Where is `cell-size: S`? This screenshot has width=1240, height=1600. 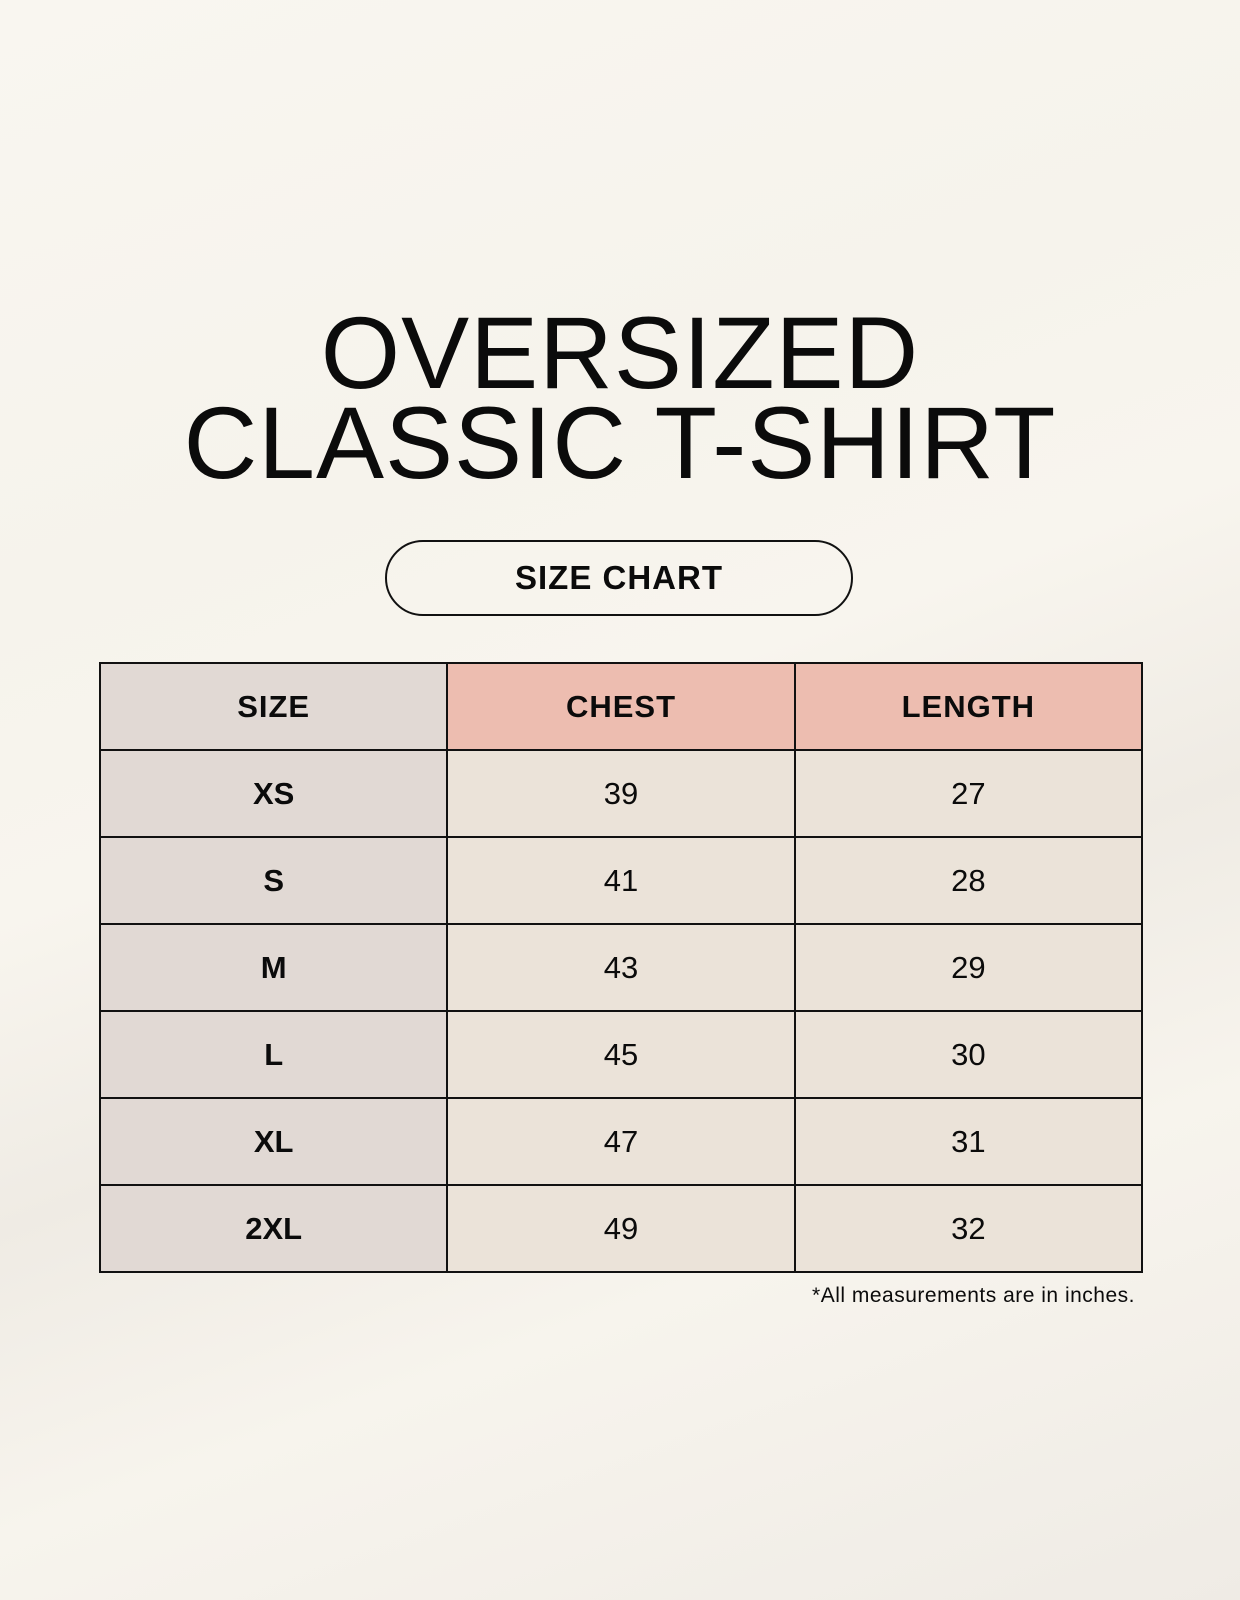
cell-size: S is located at coordinates (273, 880).